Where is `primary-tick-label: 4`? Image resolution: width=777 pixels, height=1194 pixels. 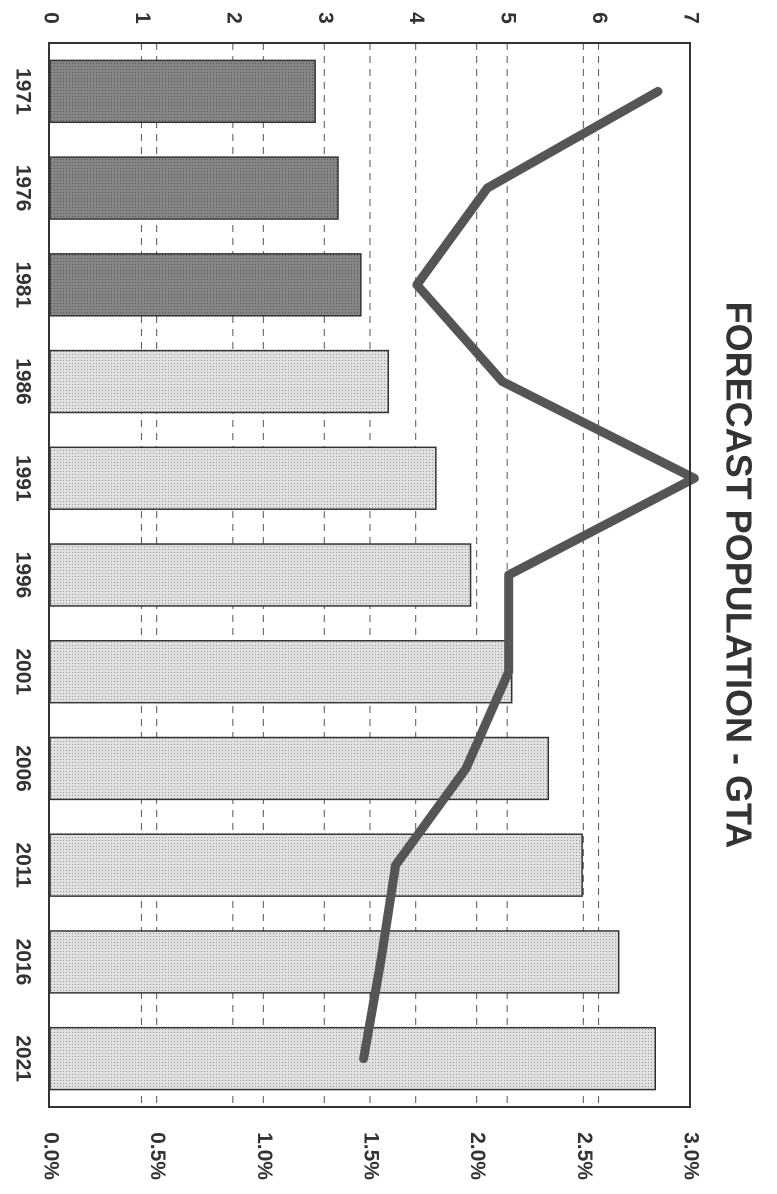 primary-tick-label: 4 is located at coordinates (416, 18).